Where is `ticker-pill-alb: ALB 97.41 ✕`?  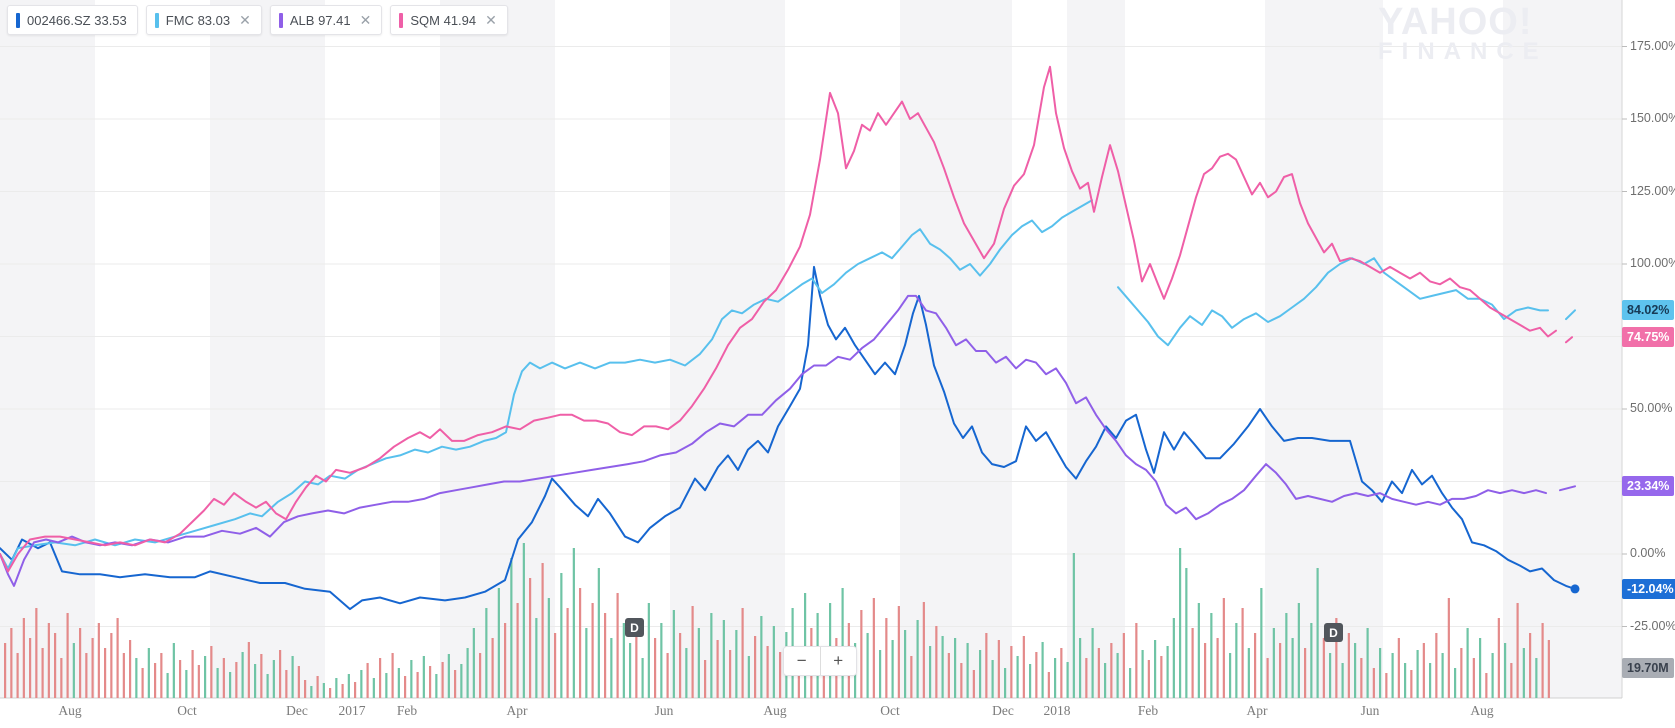 ticker-pill-alb: ALB 97.41 ✕ is located at coordinates (326, 20).